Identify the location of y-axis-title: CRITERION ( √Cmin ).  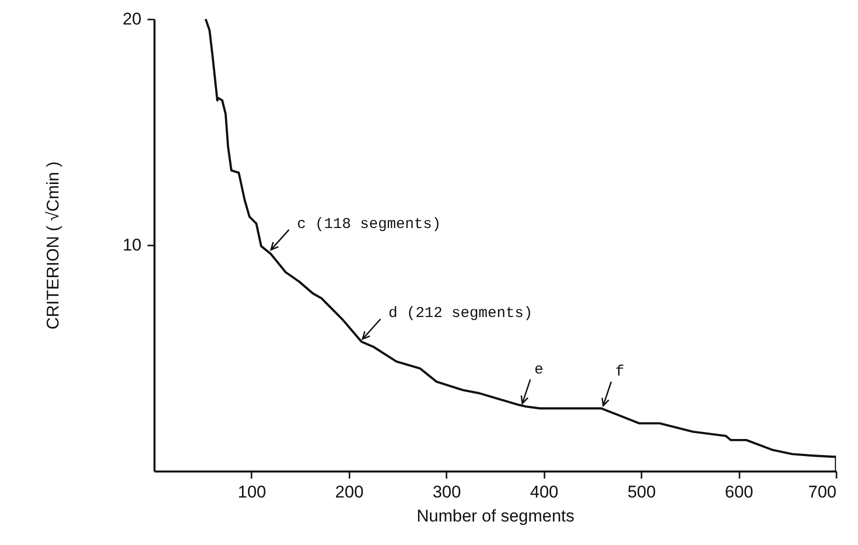
(53, 246).